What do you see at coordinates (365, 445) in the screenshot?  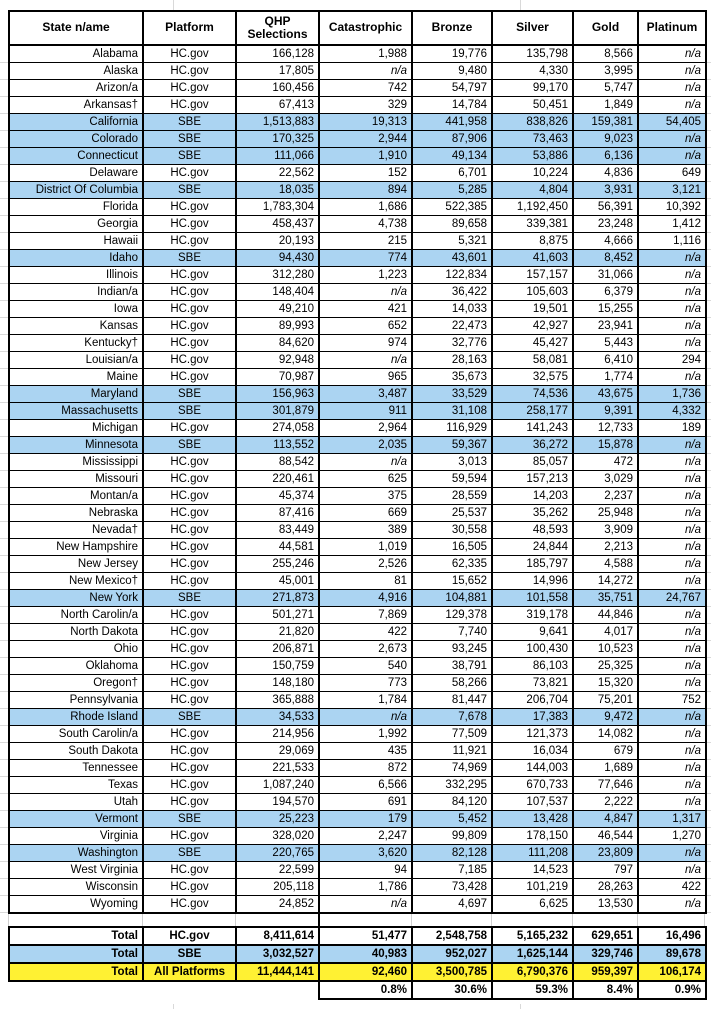 I see `cell-catastrophic: 2,035` at bounding box center [365, 445].